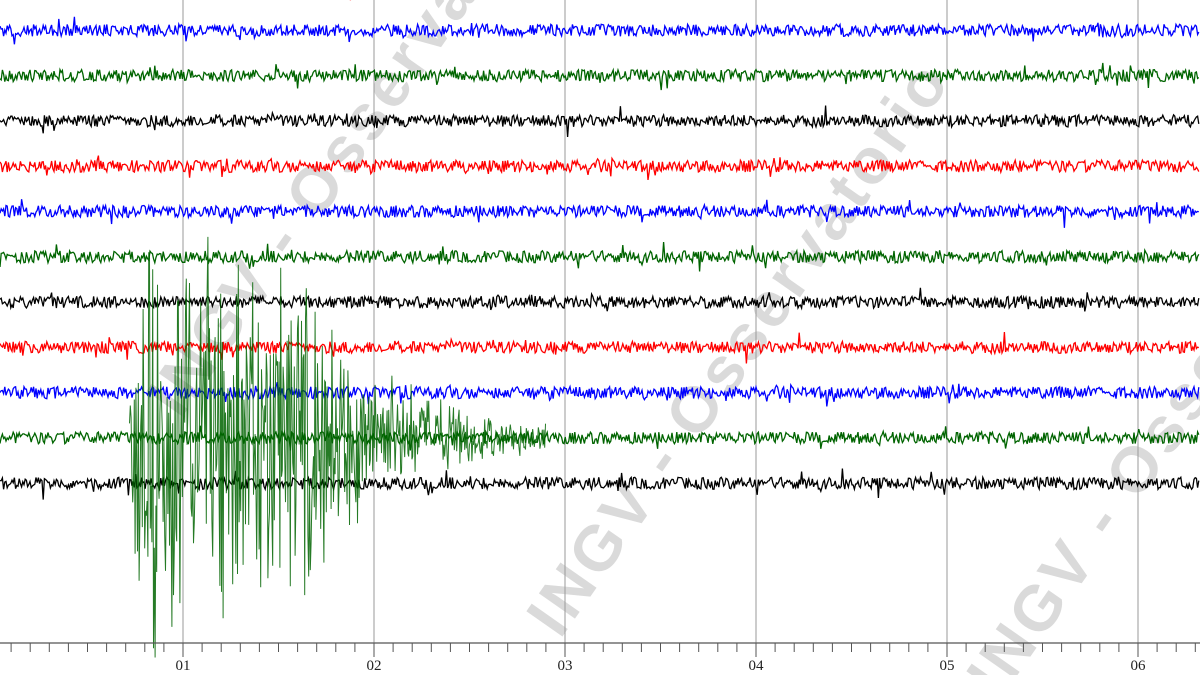  I want to click on x-tick-label: 02, so click(374, 666).